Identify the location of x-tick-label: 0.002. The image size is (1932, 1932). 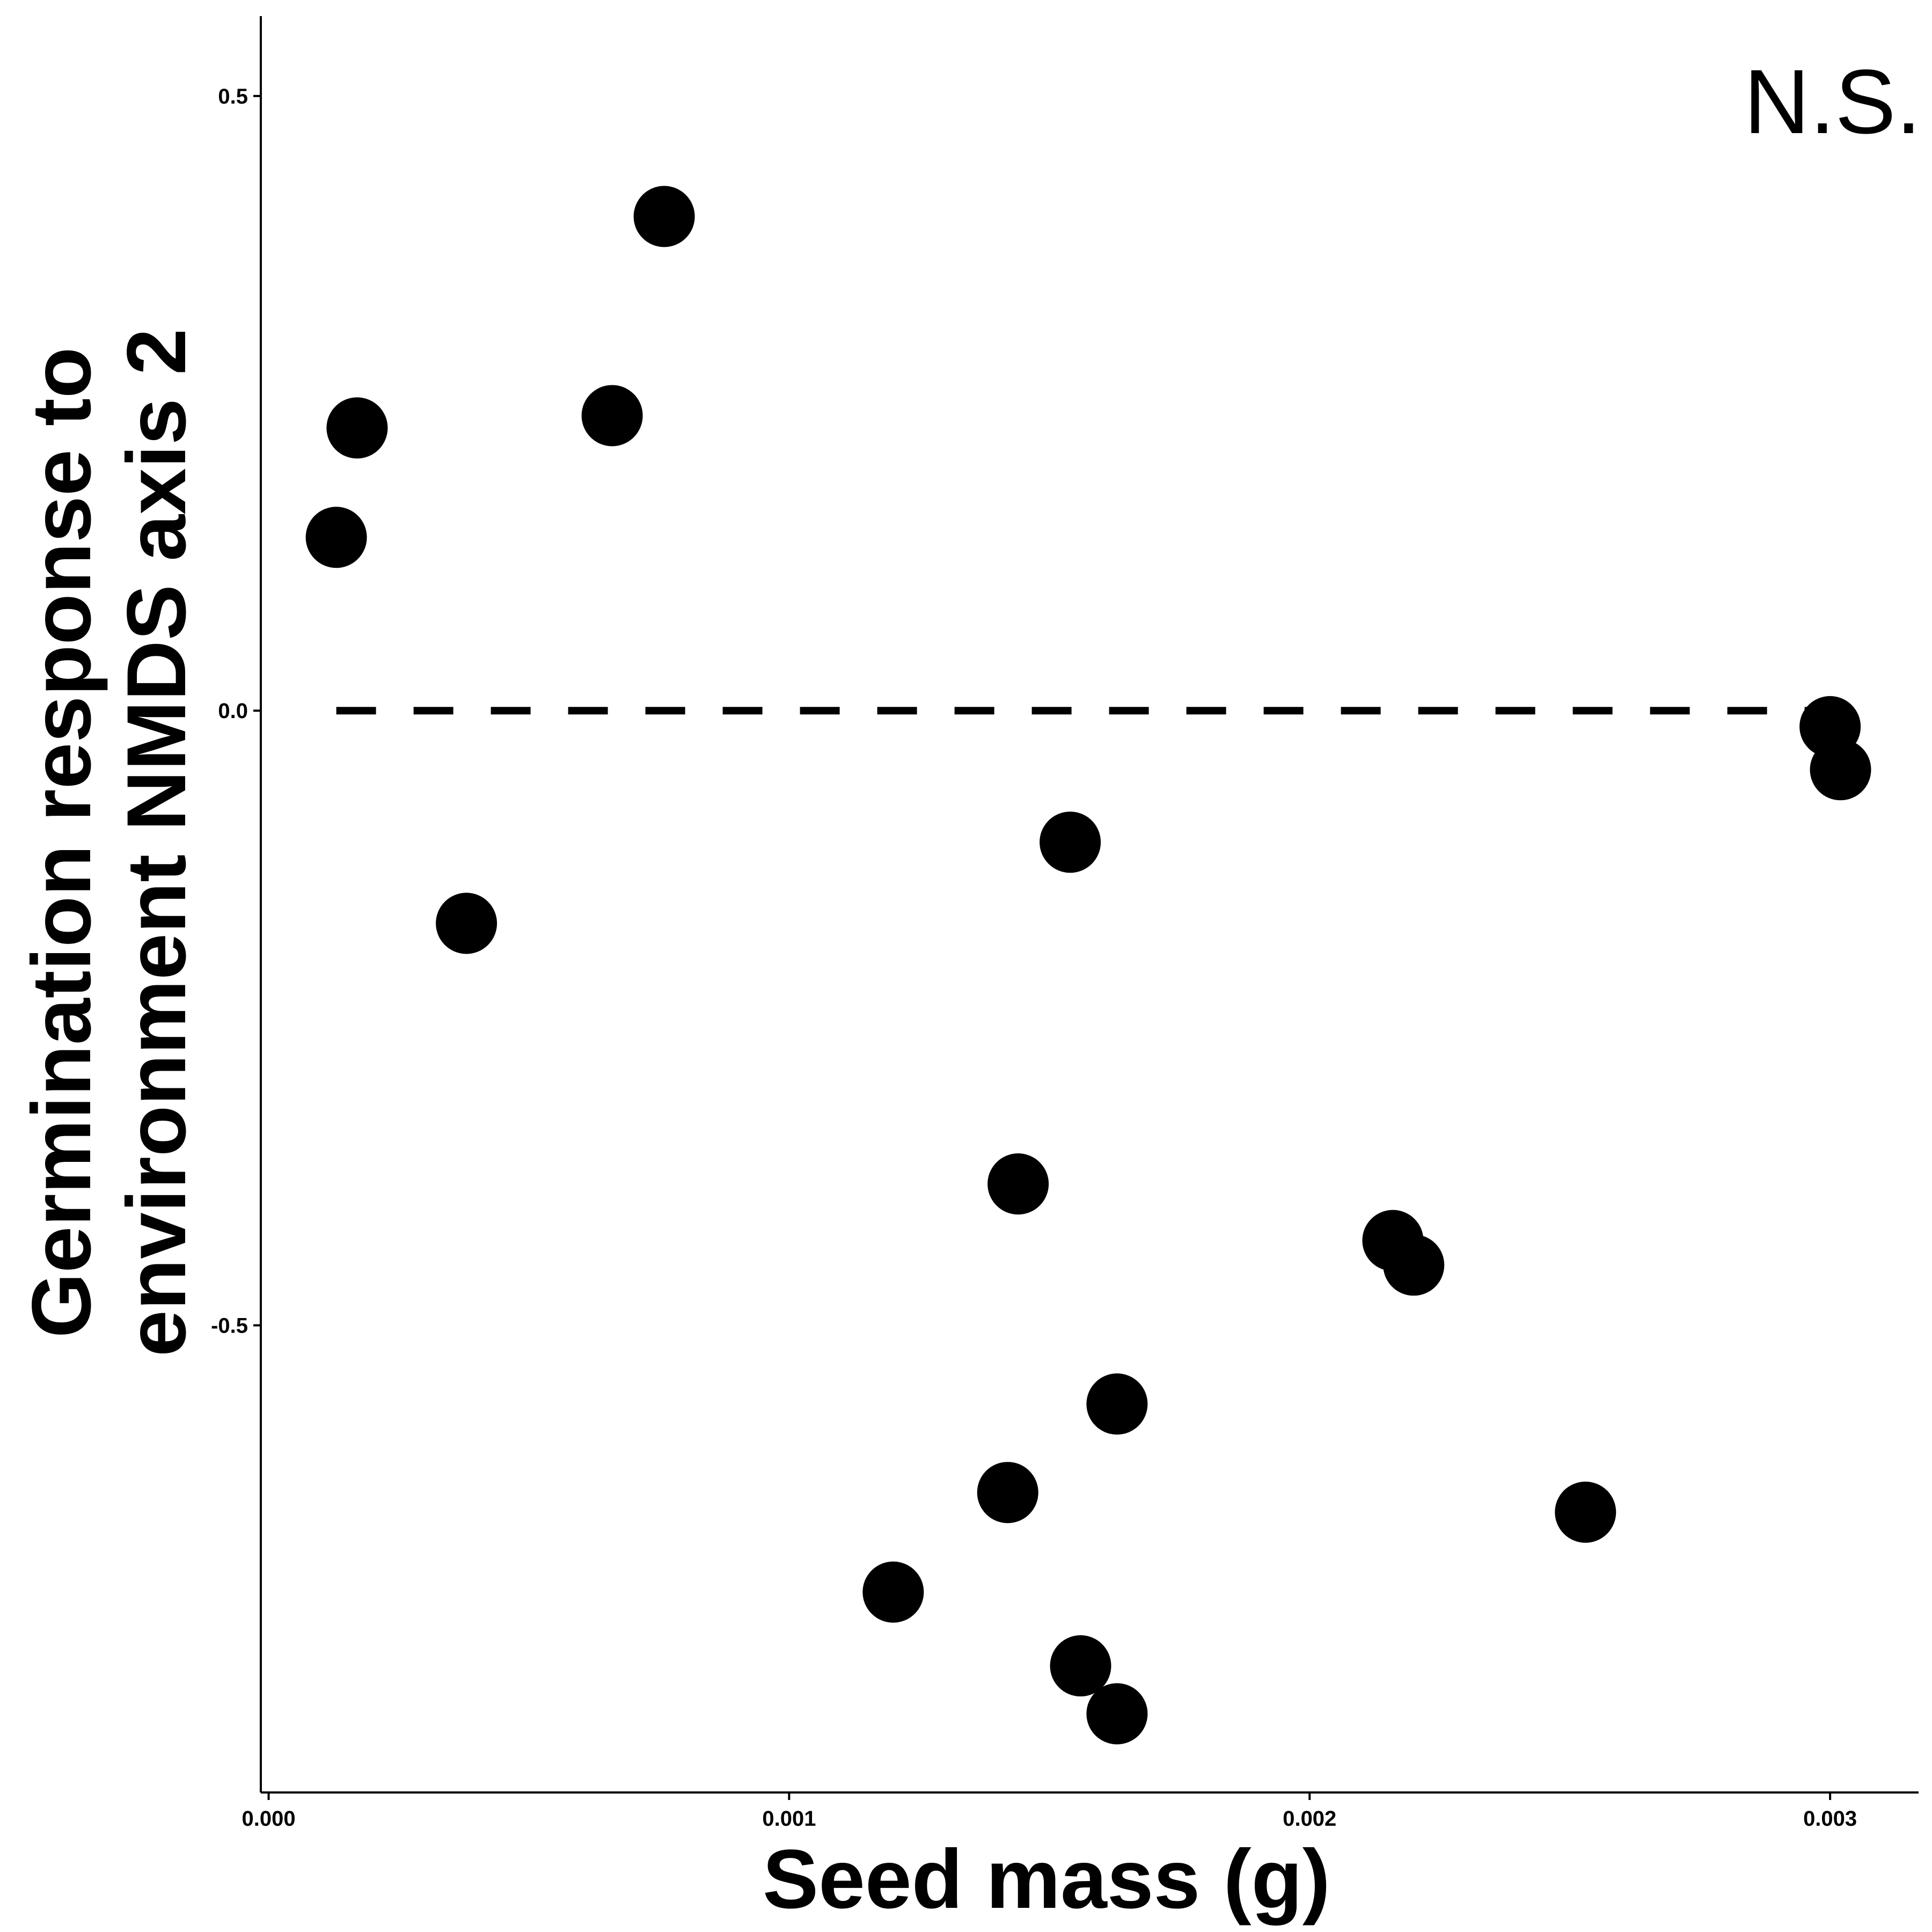
(1309, 1819).